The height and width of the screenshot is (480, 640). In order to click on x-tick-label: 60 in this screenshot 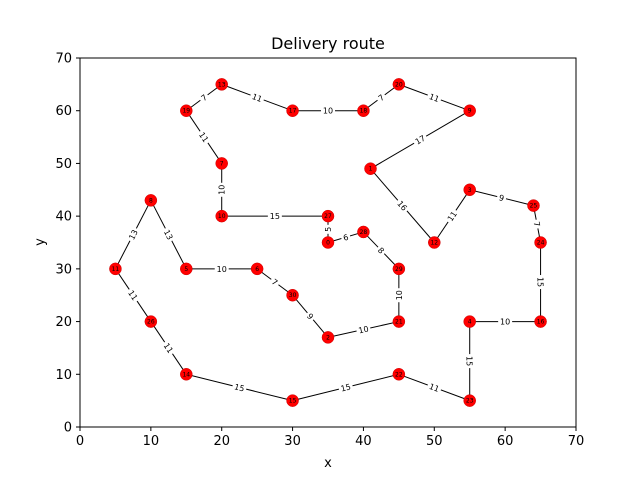, I will do `click(505, 441)`.